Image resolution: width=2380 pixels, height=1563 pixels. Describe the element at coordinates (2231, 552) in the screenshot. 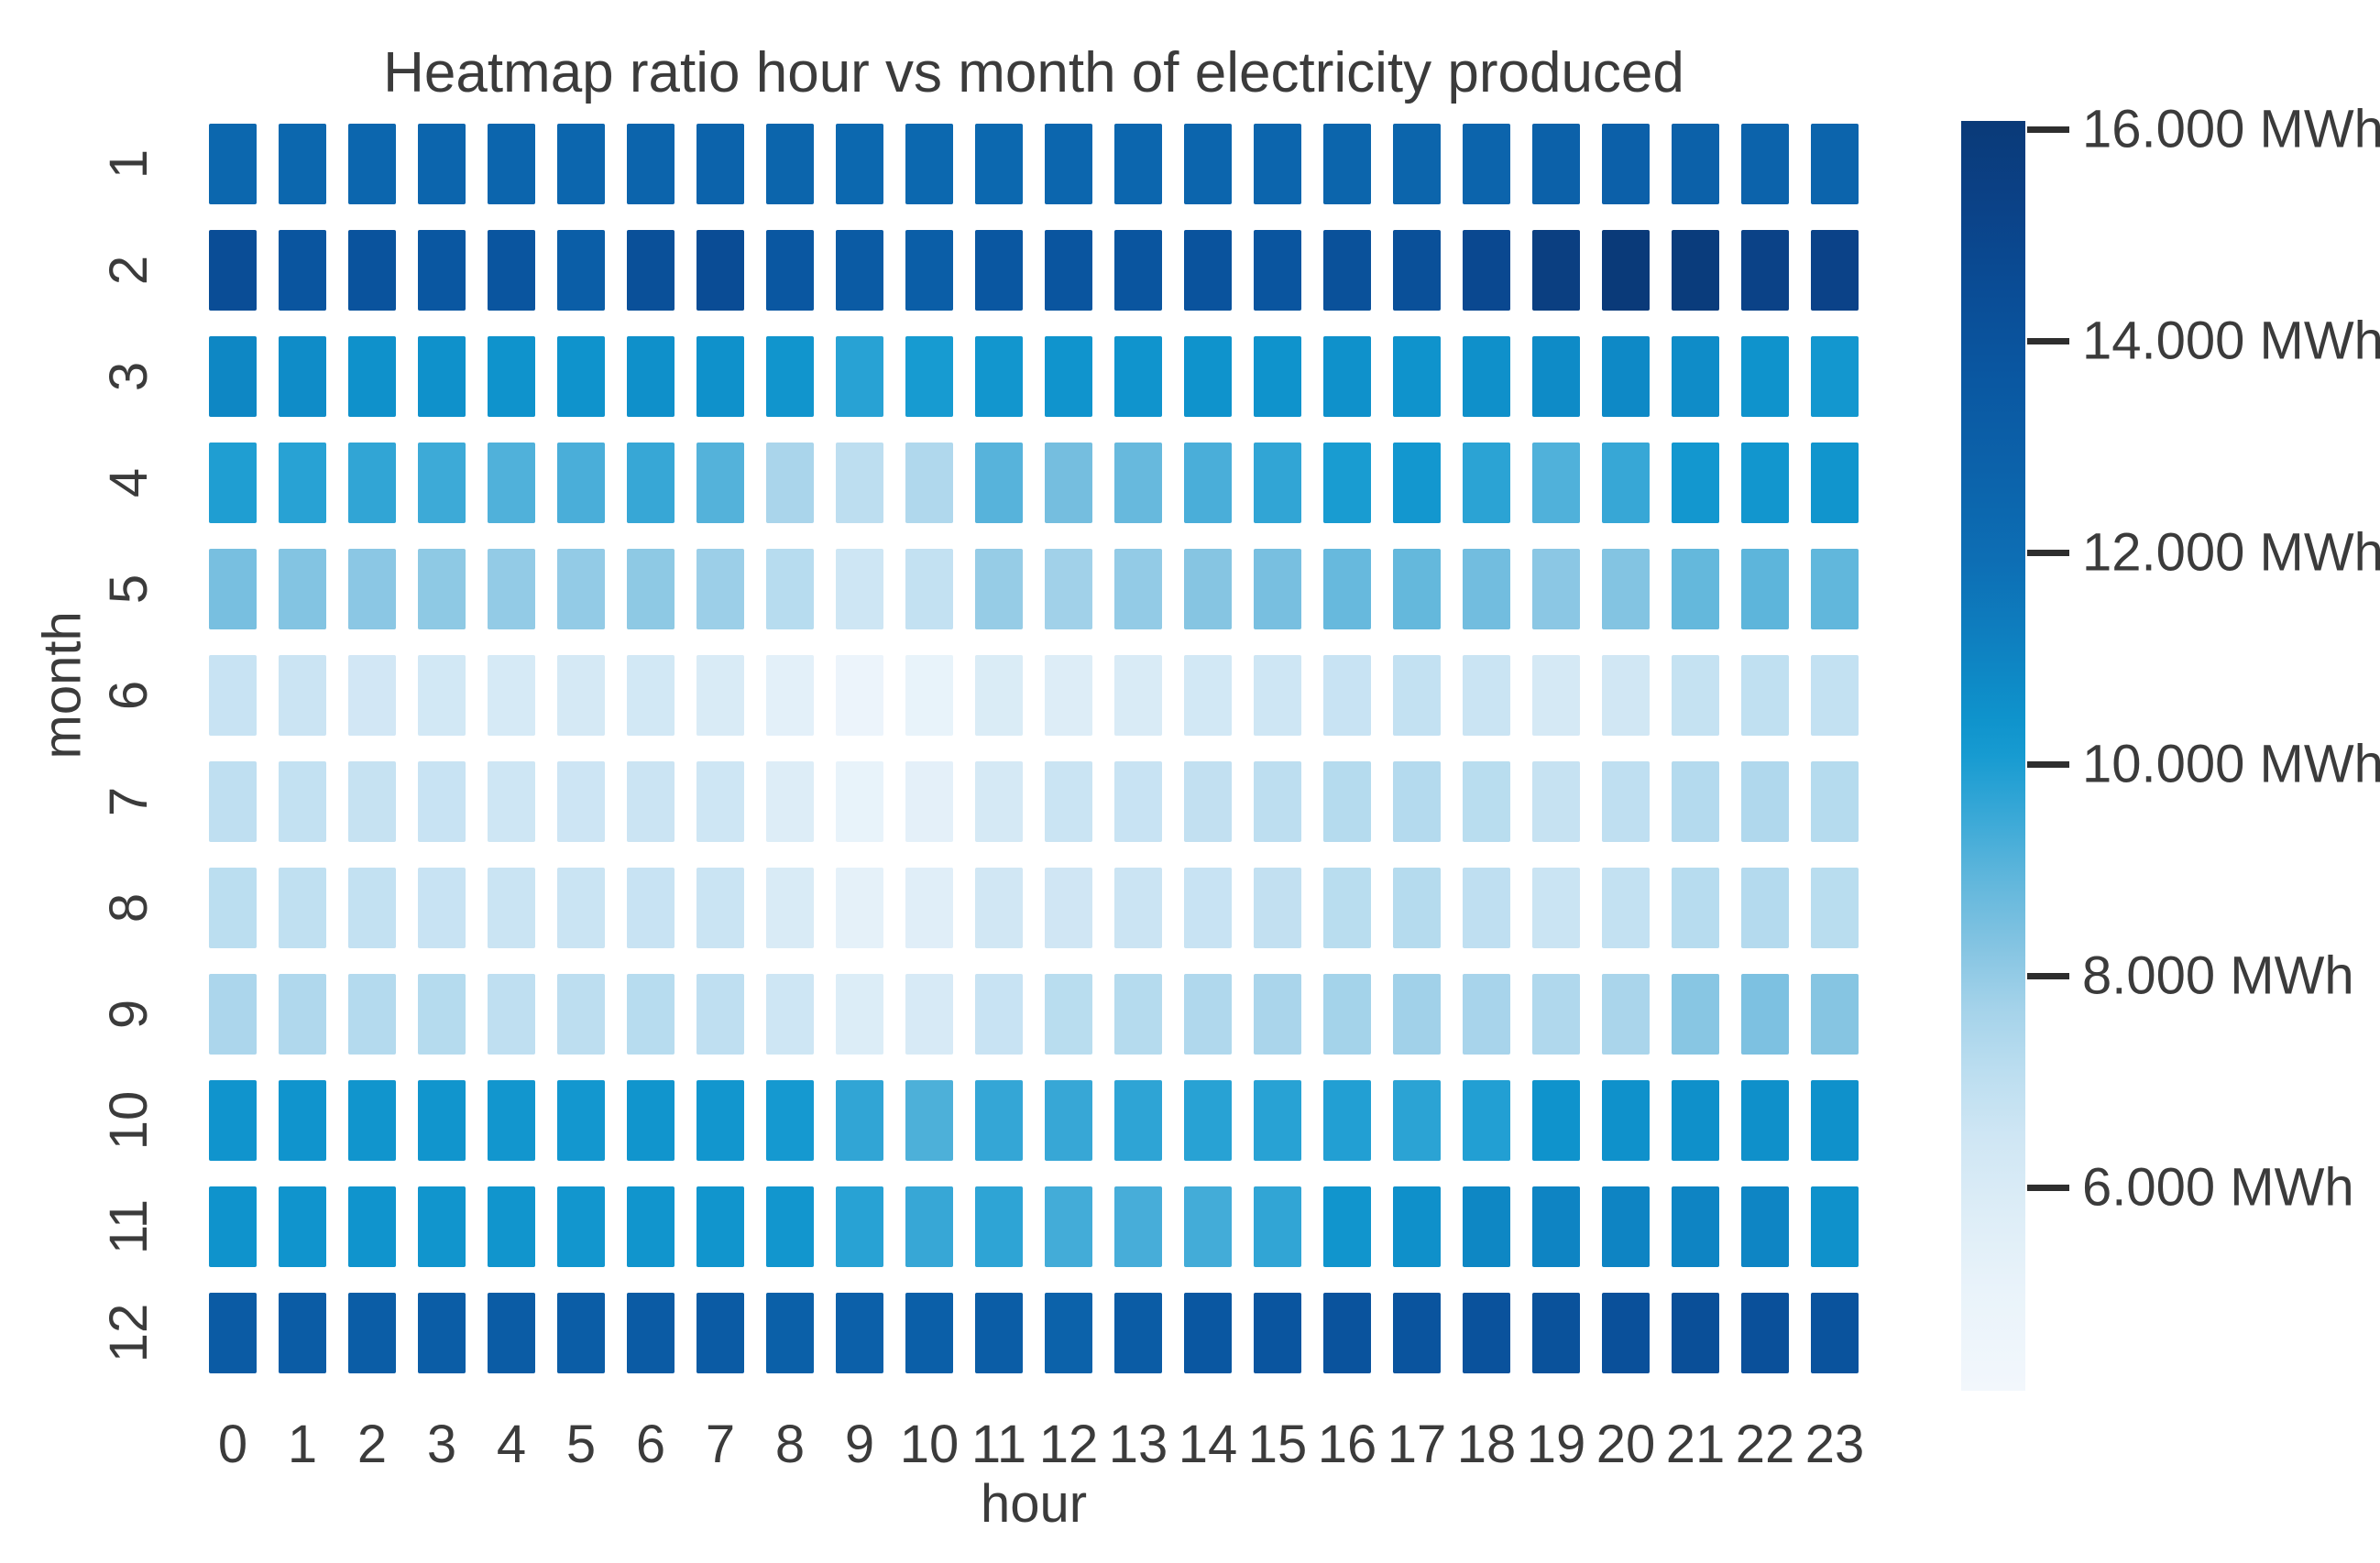

I see `colorbar-tick-label: 12.000 MWh` at that location.